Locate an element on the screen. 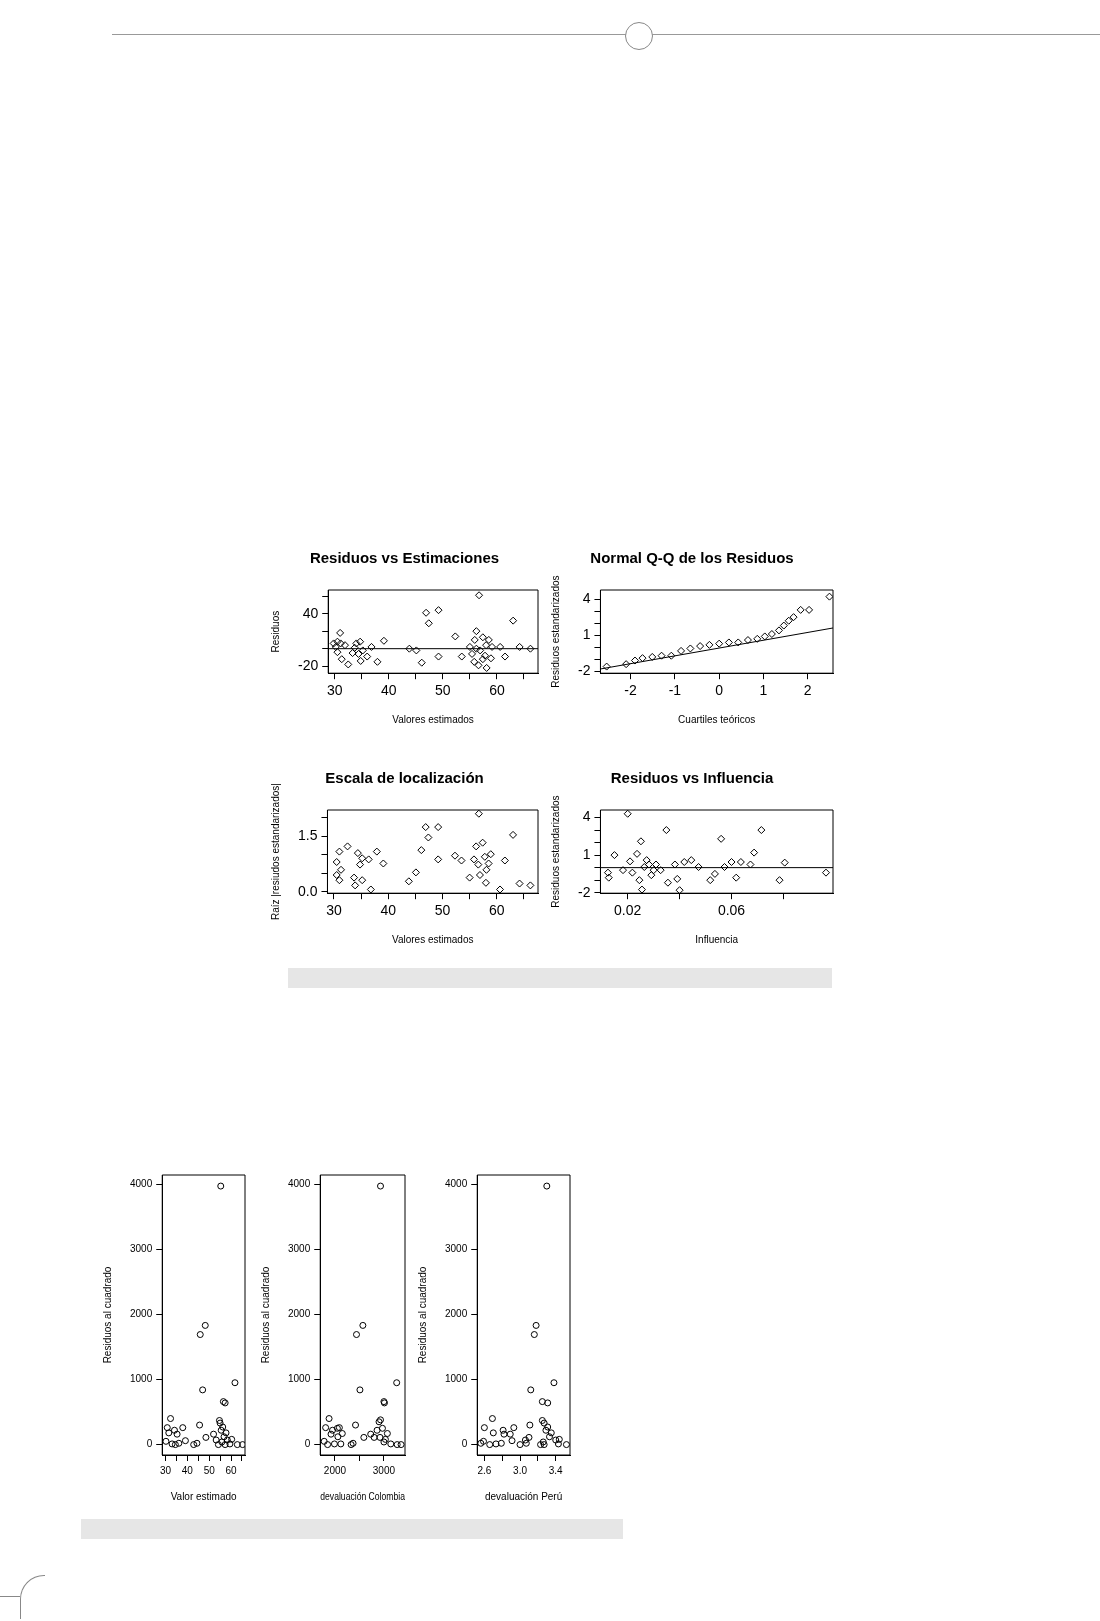 The image size is (1100, 1621). x-tick-label: 0.06 is located at coordinates (731, 910).